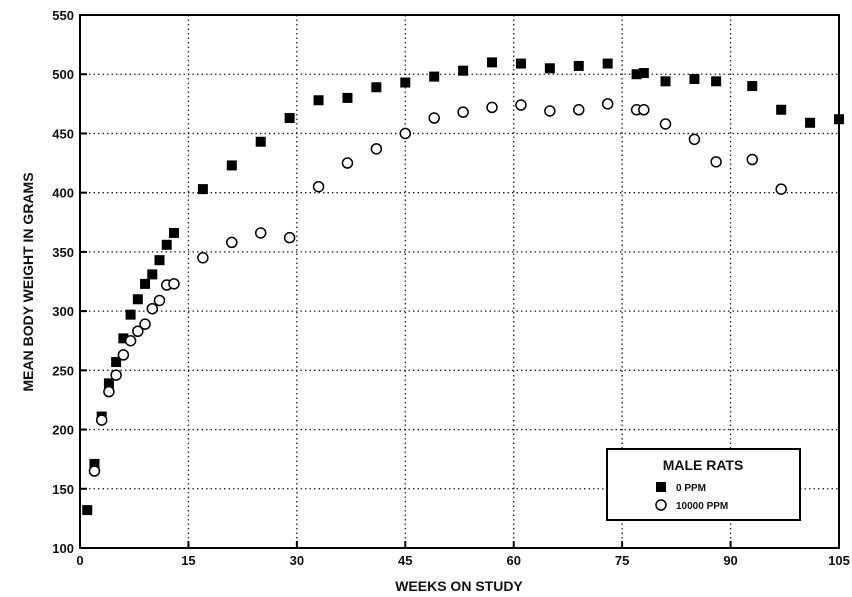 The image size is (852, 597). Describe the element at coordinates (63, 370) in the screenshot. I see `y-tick-label: 250` at that location.